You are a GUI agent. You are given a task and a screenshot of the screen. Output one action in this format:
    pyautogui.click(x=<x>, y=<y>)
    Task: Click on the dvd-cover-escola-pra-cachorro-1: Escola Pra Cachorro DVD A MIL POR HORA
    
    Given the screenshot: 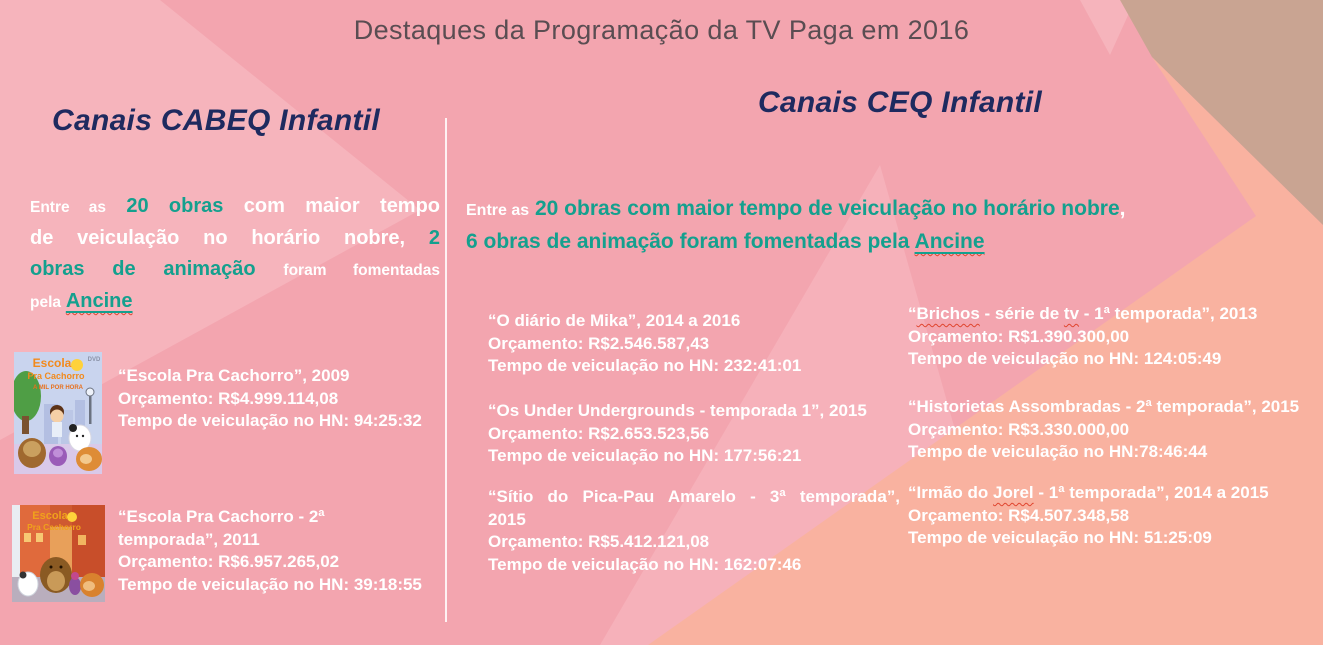 What is the action you would take?
    pyautogui.click(x=58, y=413)
    